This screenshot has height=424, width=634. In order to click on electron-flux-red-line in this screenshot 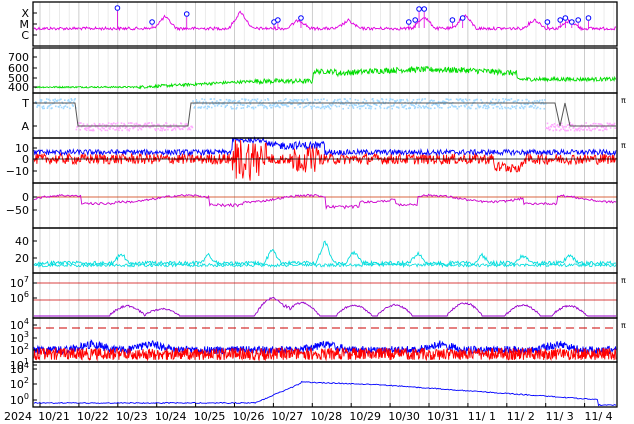, I will do `click(325, 354)`.